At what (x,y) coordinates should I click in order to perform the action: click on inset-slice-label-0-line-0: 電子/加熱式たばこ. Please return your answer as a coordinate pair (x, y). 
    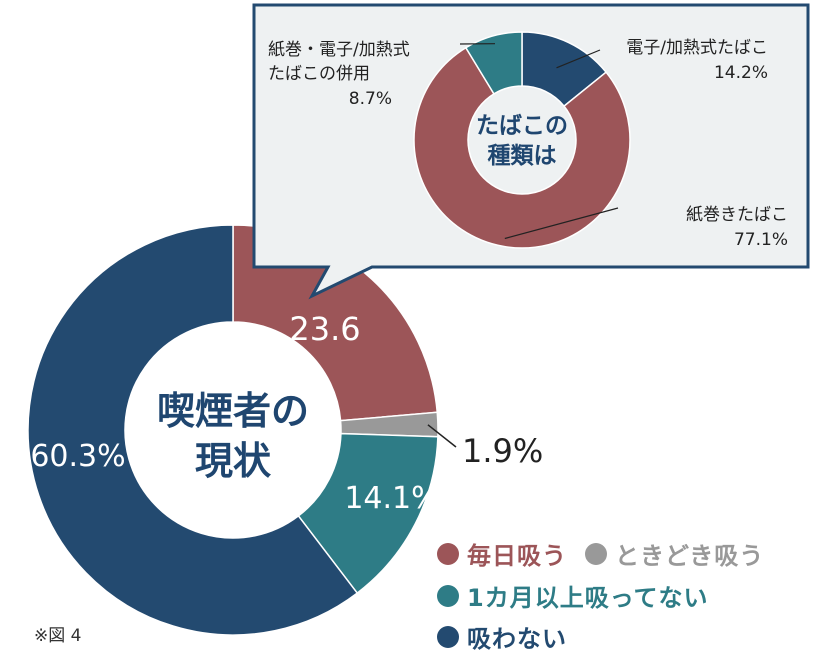
    Looking at the image, I should click on (697, 48).